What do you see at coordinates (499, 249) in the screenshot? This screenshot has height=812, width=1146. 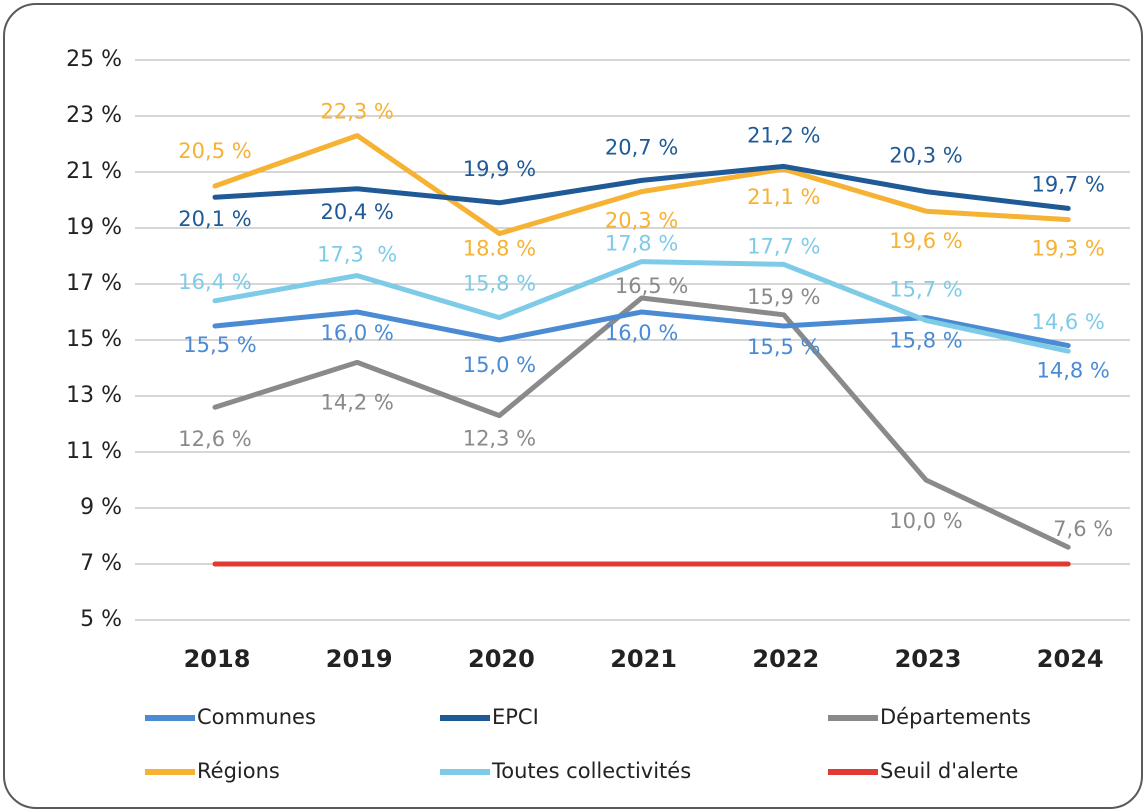 I see `data-label: 18.8 %` at bounding box center [499, 249].